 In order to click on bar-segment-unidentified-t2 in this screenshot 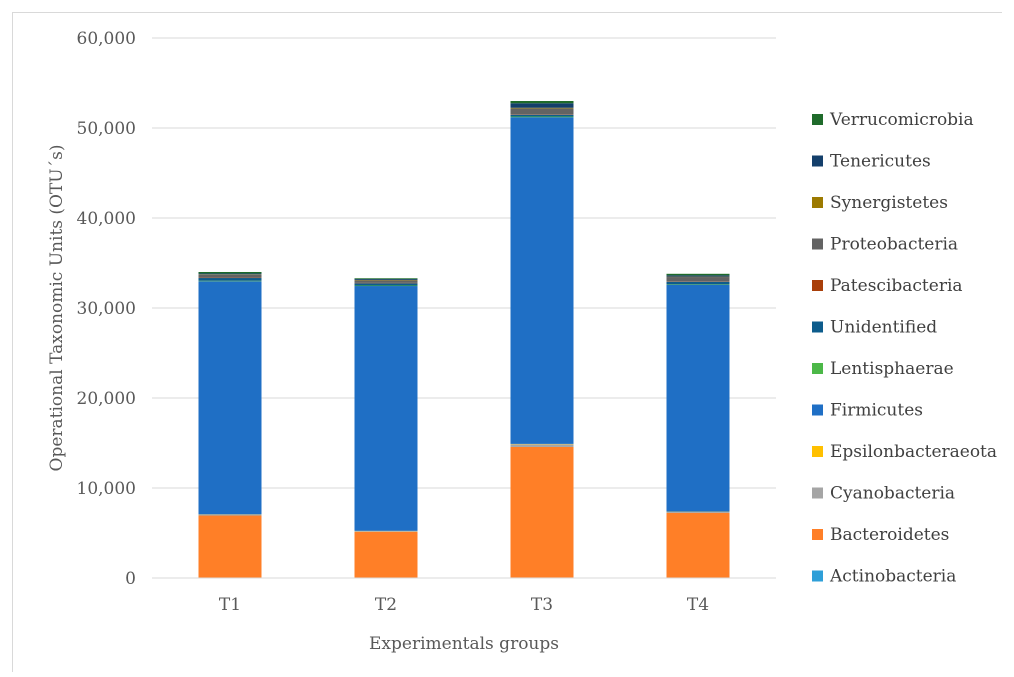, I will do `click(386, 284)`.